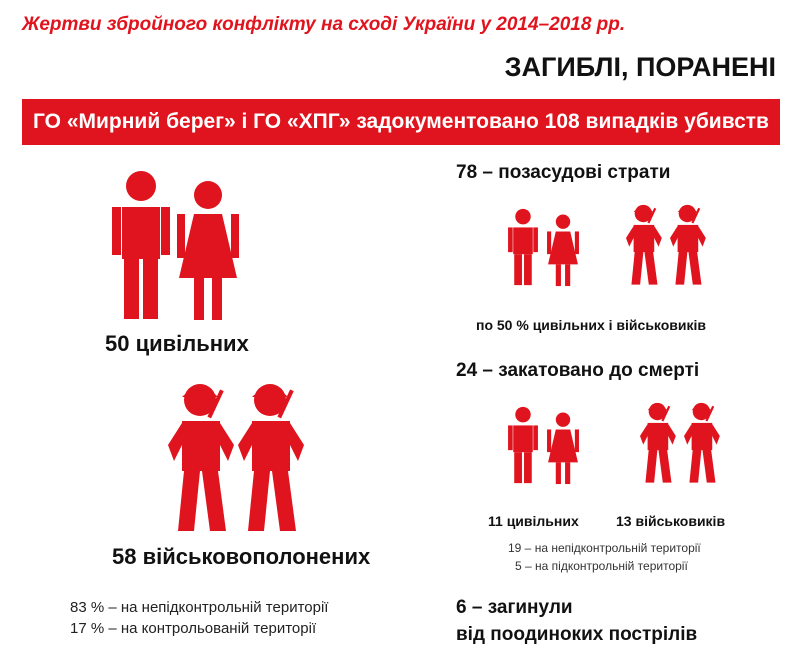 This screenshot has width=800, height=667. Describe the element at coordinates (514, 607) in the screenshot. I see `snipers-title: 6 – загинули` at that location.